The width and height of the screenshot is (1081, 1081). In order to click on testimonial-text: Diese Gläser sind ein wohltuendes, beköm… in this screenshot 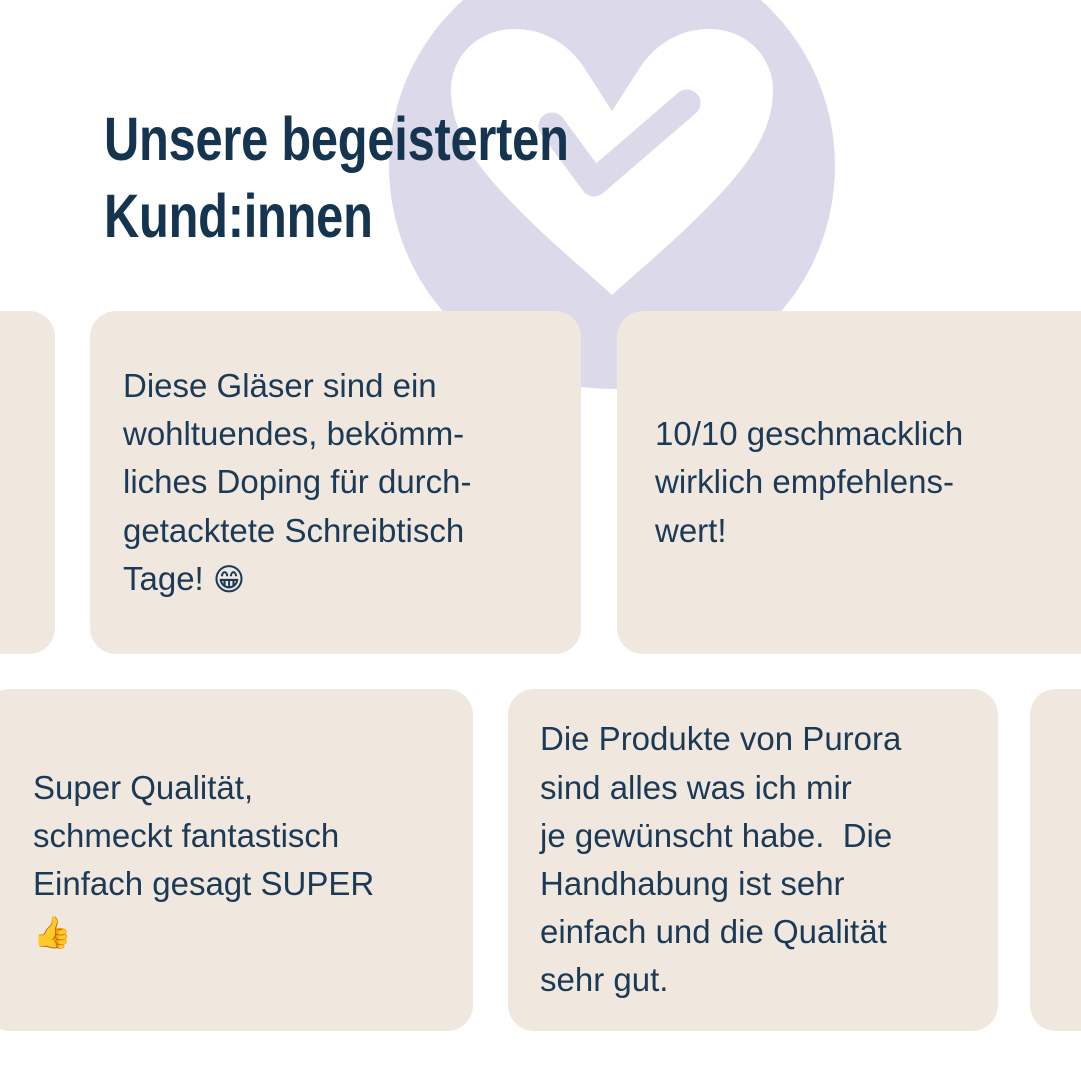, I will do `click(297, 482)`.